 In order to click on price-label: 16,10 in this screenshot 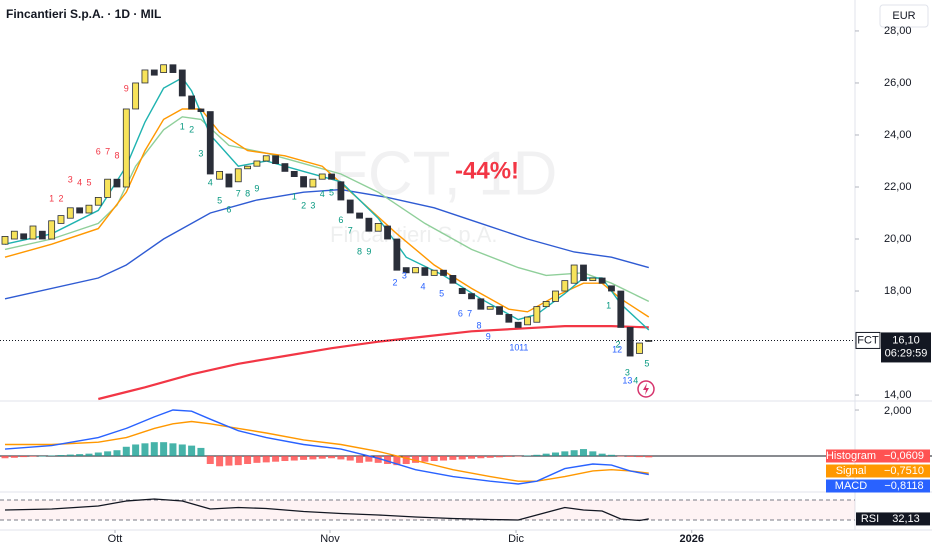, I will do `click(906, 340)`.